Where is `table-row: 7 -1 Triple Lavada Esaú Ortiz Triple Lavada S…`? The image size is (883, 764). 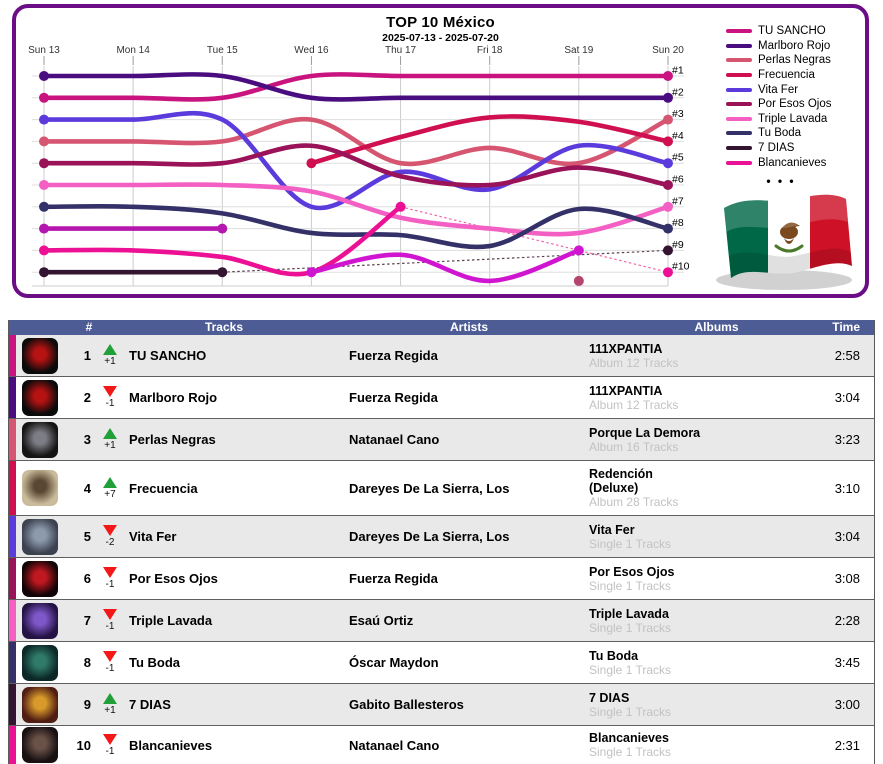 table-row: 7 -1 Triple Lavada Esaú Ortiz Triple Lavada S… is located at coordinates (441, 621).